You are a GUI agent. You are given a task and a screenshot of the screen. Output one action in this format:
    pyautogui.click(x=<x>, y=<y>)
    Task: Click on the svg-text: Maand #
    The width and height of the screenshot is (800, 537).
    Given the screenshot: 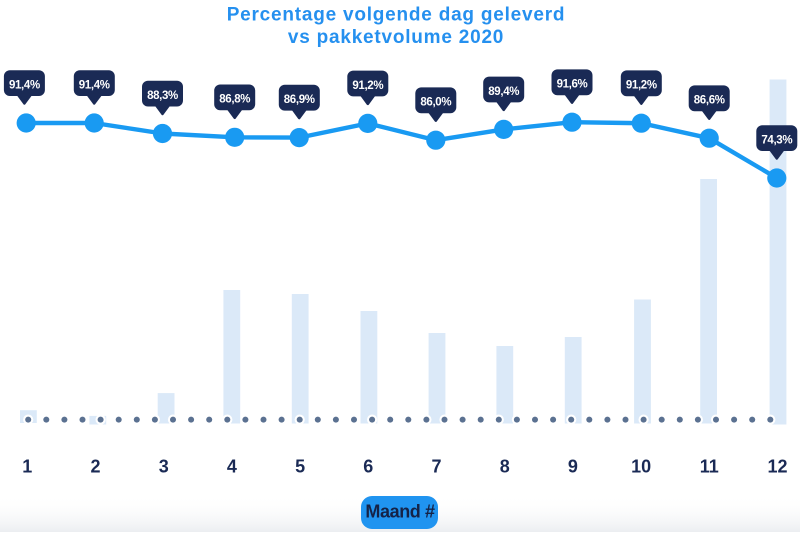 What is the action you would take?
    pyautogui.click(x=400, y=512)
    